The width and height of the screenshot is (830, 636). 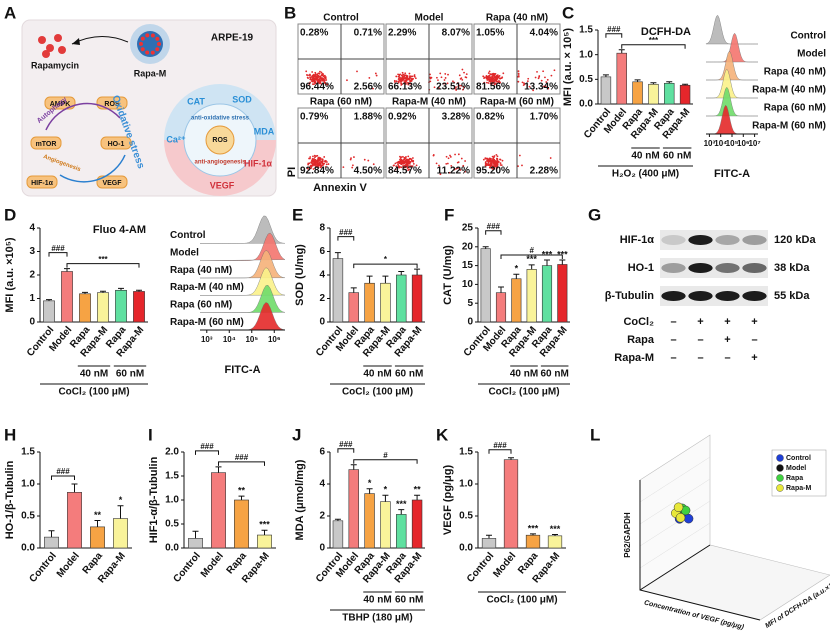 I want to click on x-tick-label: 10⁷, so click(x=754, y=143).